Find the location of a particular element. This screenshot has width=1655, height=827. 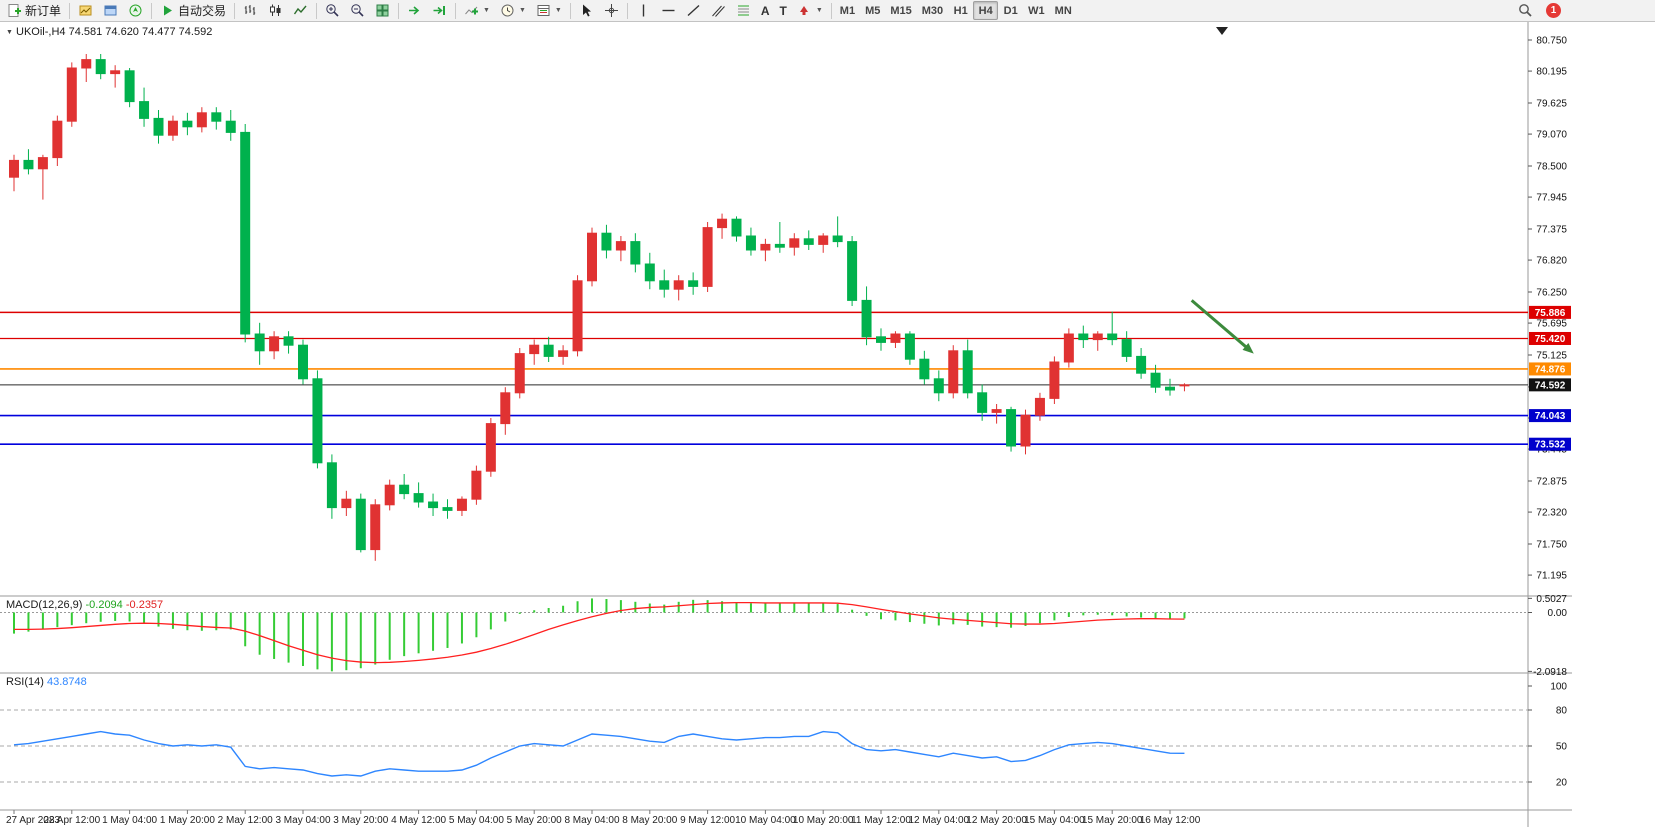

chart-shift-icon is located at coordinates (439, 10).